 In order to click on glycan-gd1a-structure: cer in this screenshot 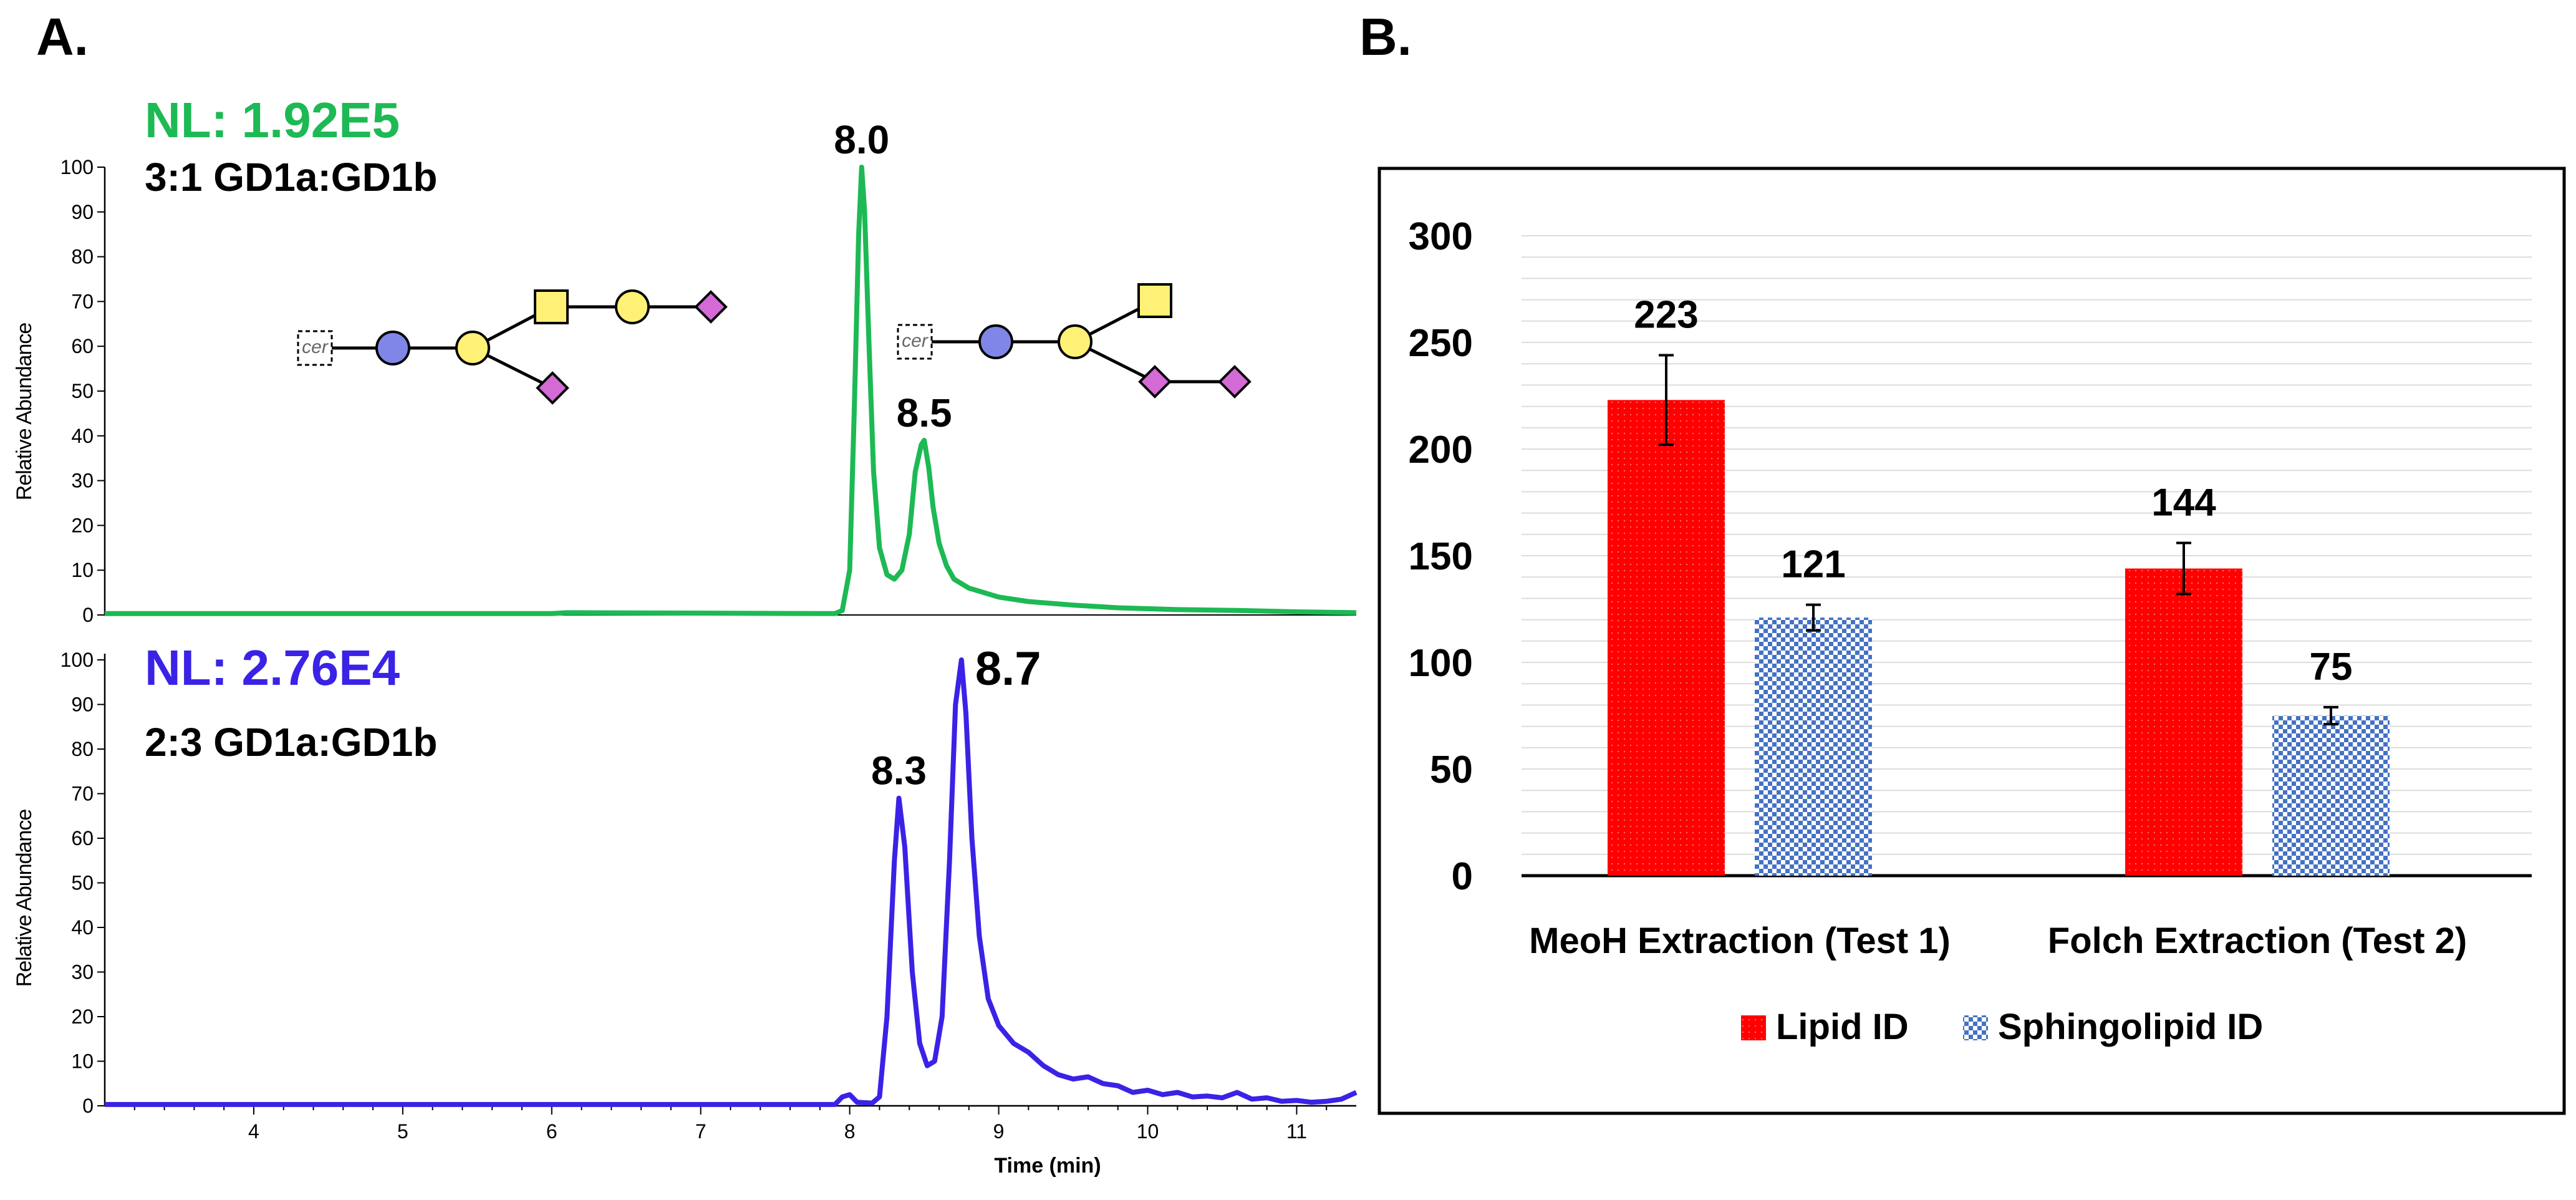, I will do `click(512, 347)`.